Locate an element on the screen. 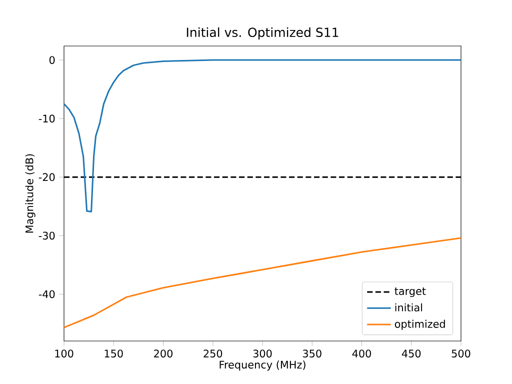 The height and width of the screenshot is (384, 512). x-tick-label: 350 is located at coordinates (312, 354).